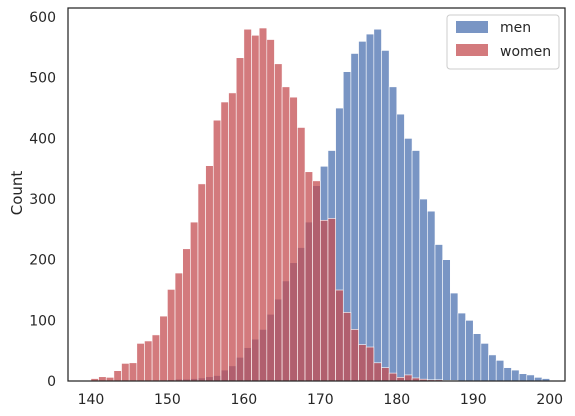 The width and height of the screenshot is (575, 416). I want to click on x-tick-label: 190, so click(473, 400).